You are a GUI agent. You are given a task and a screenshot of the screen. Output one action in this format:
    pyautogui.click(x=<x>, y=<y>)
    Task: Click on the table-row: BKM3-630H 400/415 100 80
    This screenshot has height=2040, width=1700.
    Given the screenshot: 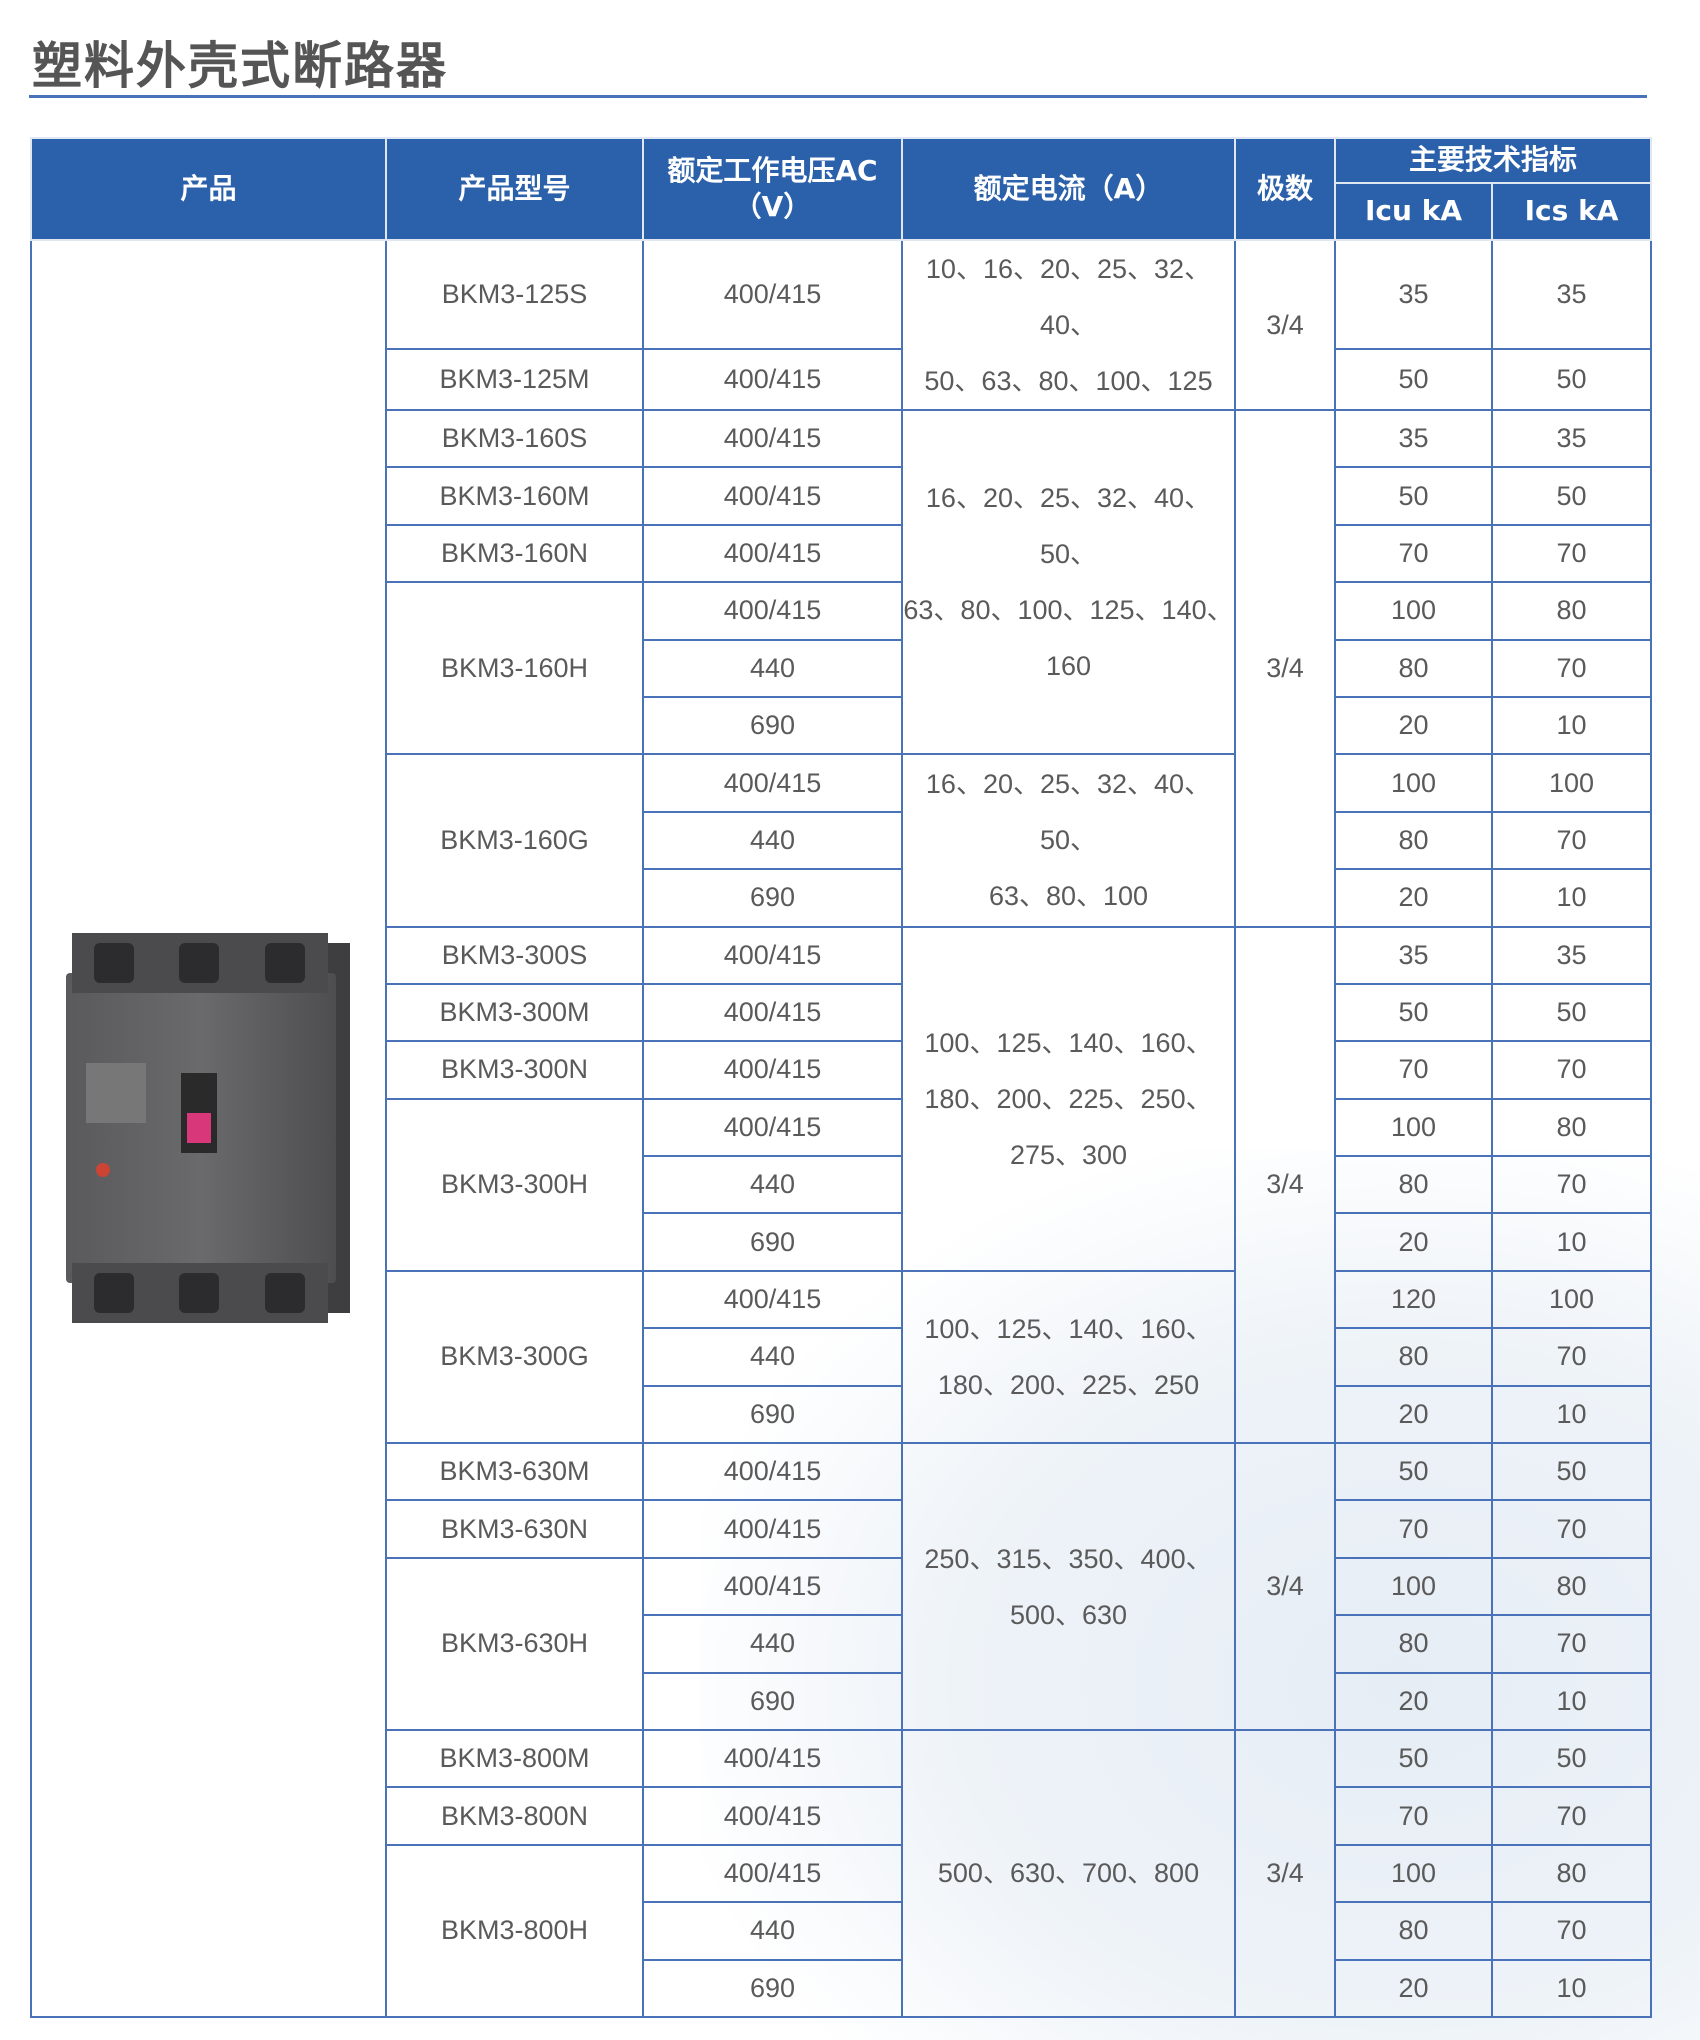 What is the action you would take?
    pyautogui.click(x=842, y=1643)
    